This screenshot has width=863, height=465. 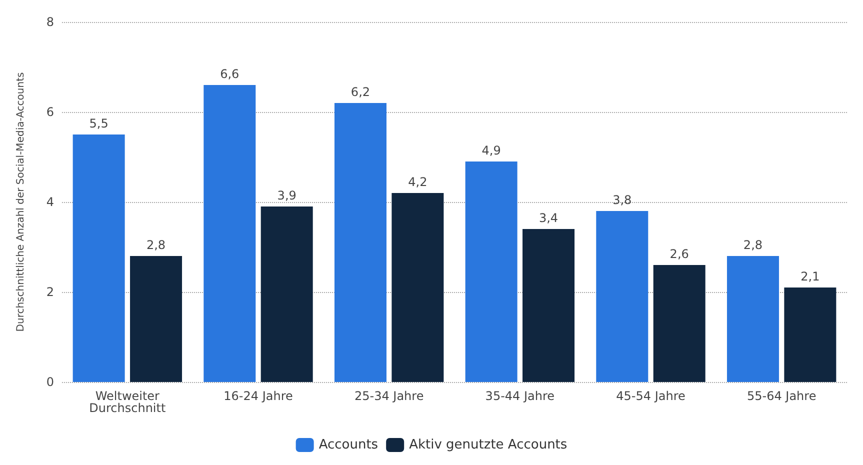 I want to click on data-label: 6,2, so click(x=360, y=92).